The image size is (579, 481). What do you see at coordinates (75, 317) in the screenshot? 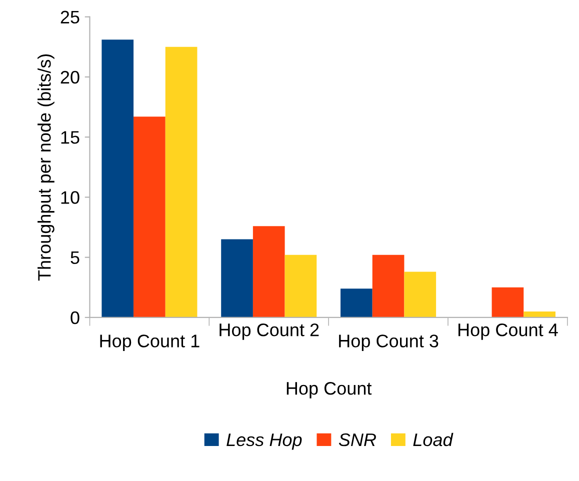
I see `y-tick-label: 0` at bounding box center [75, 317].